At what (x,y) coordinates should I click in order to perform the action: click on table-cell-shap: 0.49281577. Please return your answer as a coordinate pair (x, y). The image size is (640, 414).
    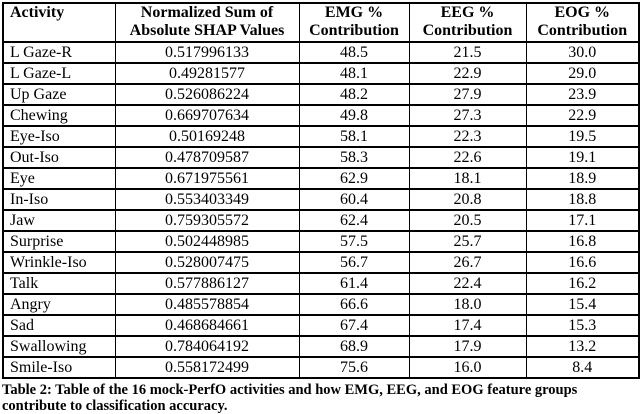
    Looking at the image, I should click on (207, 73).